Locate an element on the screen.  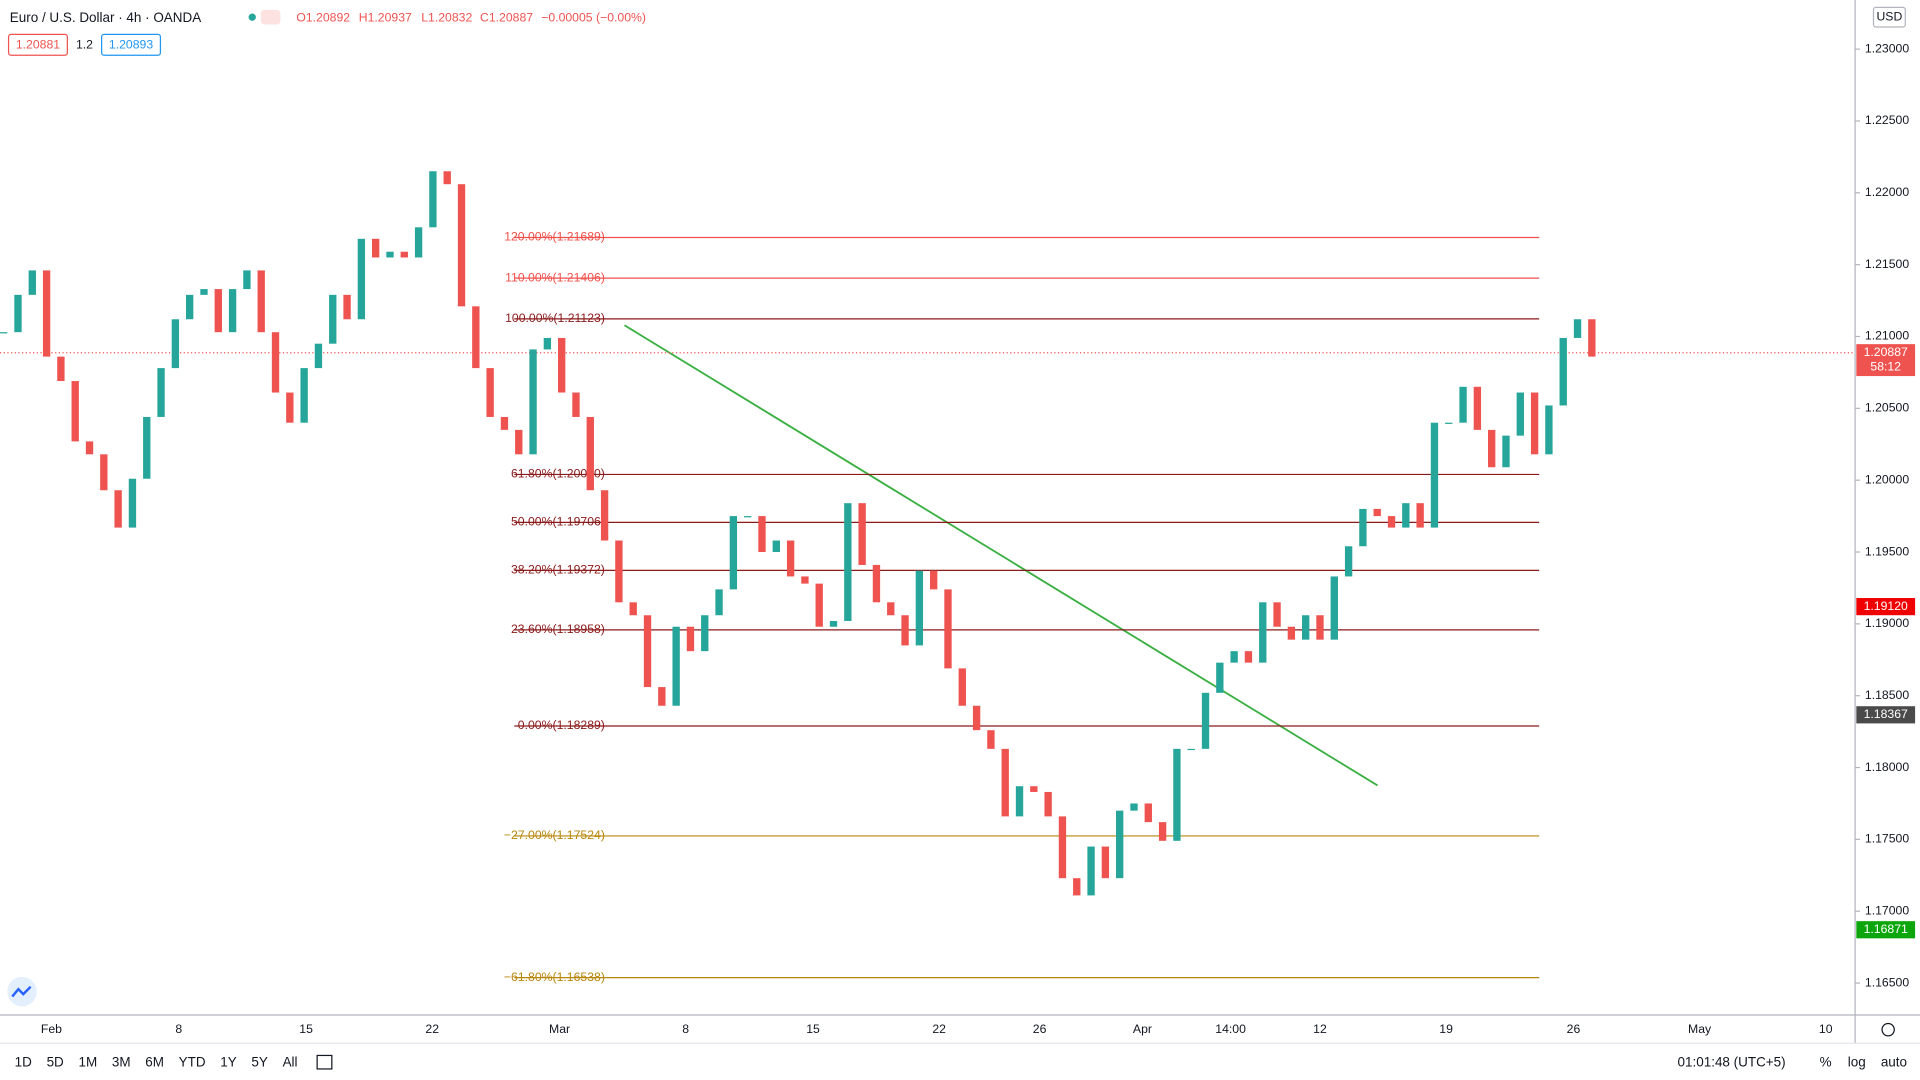
auto-toggle: auto is located at coordinates (1894, 1061).